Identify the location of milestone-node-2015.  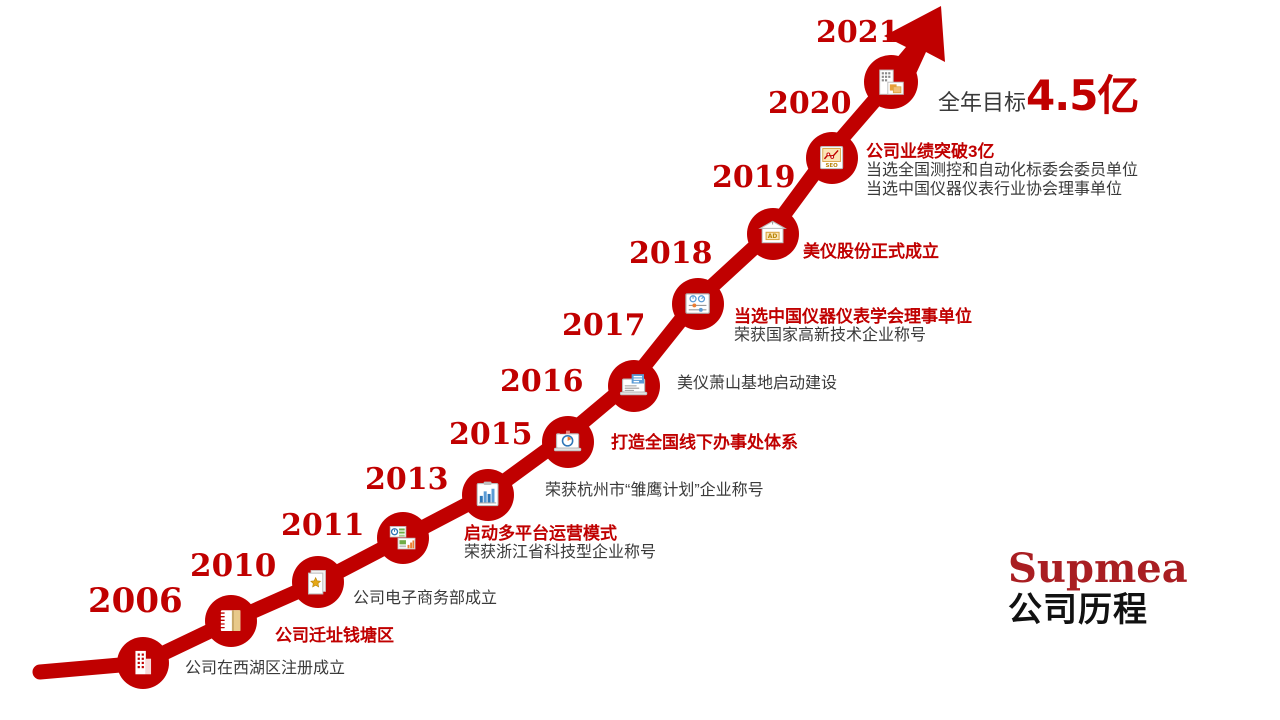
(488, 495).